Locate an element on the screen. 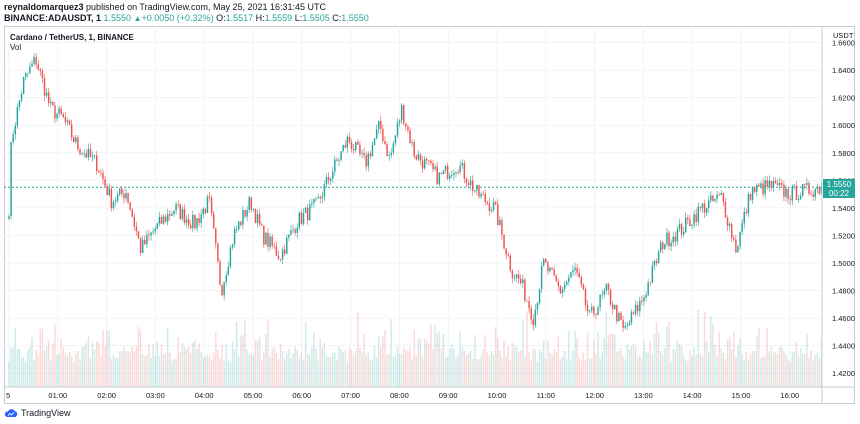 The image size is (860, 424). author-name: reynaldomarquez3 is located at coordinates (44, 7).